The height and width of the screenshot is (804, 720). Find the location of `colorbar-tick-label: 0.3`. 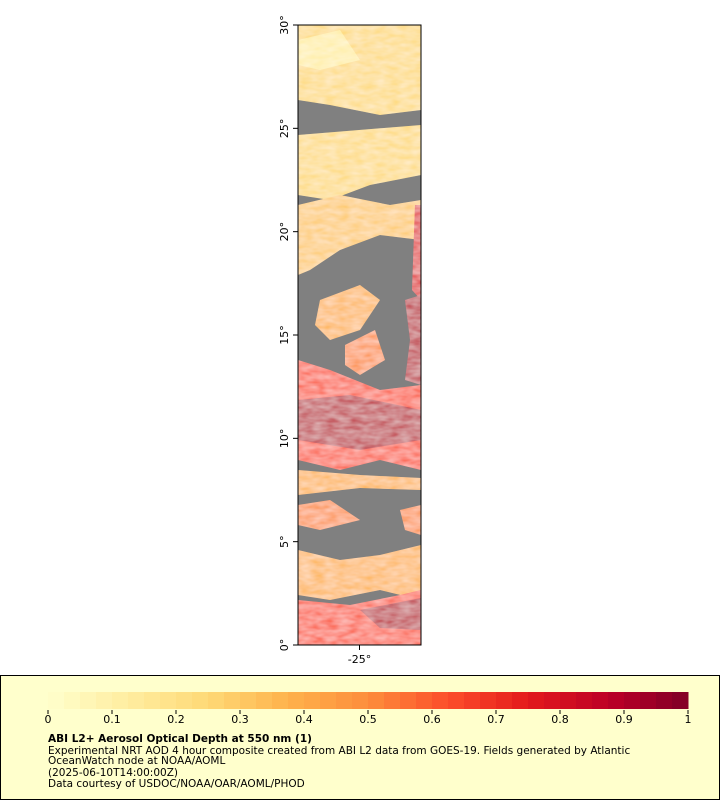

colorbar-tick-label: 0.3 is located at coordinates (240, 719).